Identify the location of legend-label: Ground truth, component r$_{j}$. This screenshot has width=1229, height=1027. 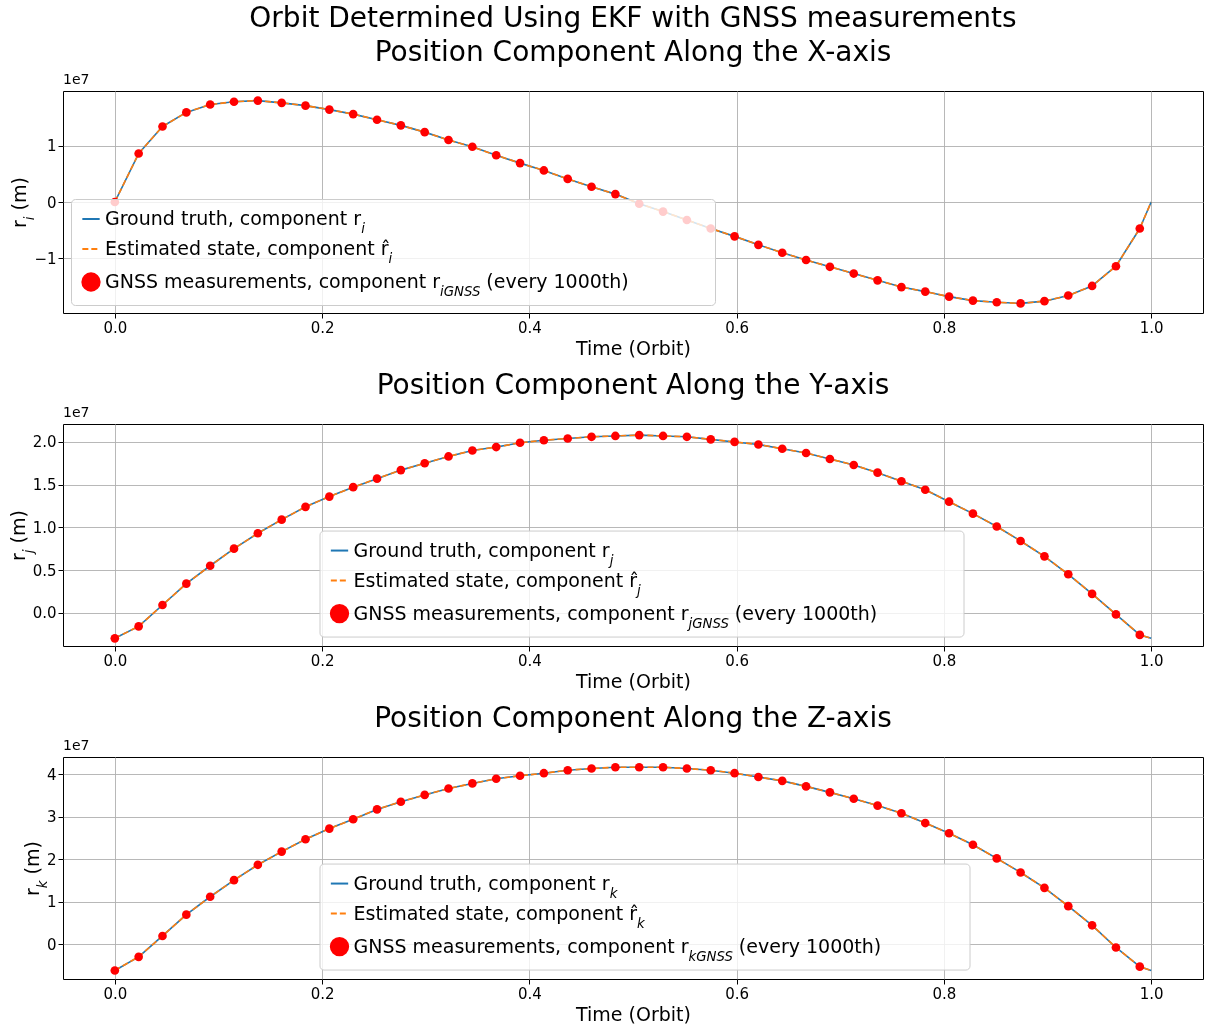
(483, 553).